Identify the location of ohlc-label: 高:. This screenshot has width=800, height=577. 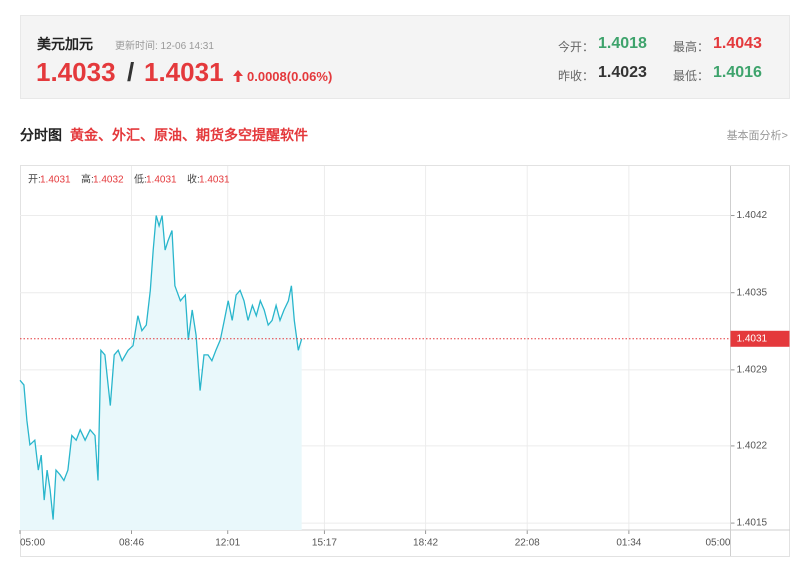
(87, 179).